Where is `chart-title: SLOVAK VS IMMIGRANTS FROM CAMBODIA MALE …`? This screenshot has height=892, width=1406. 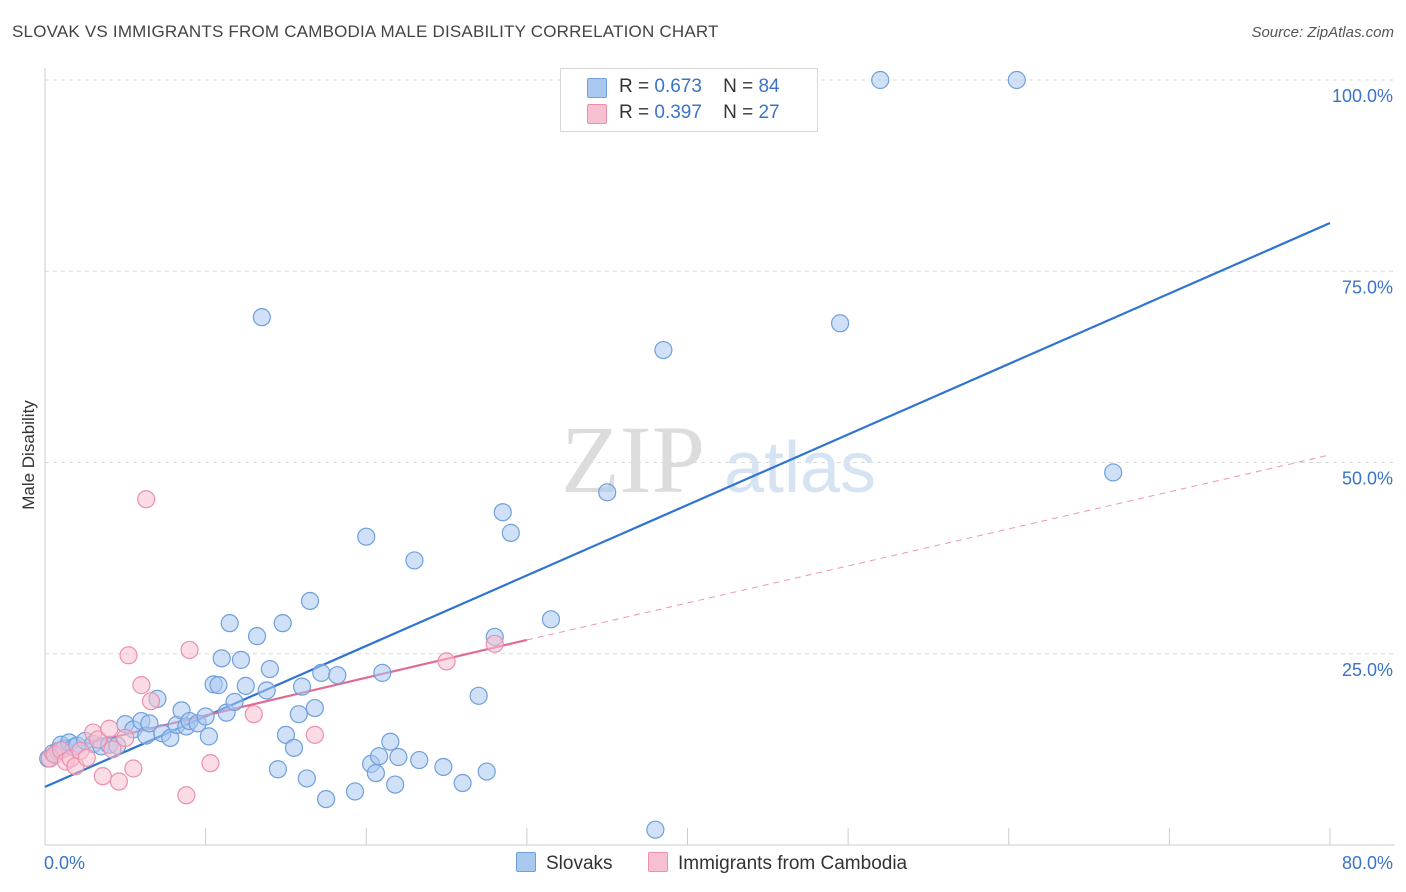
chart-title: SLOVAK VS IMMIGRANTS FROM CAMBODIA MALE … is located at coordinates (365, 31).